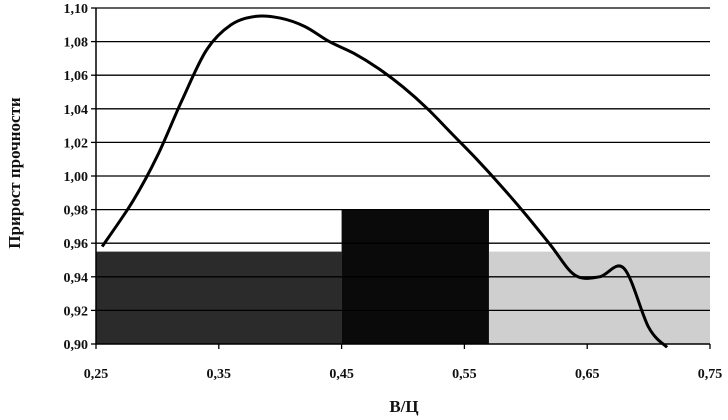 The image size is (728, 420). I want to click on y-tick-label: 0,94, so click(76, 278).